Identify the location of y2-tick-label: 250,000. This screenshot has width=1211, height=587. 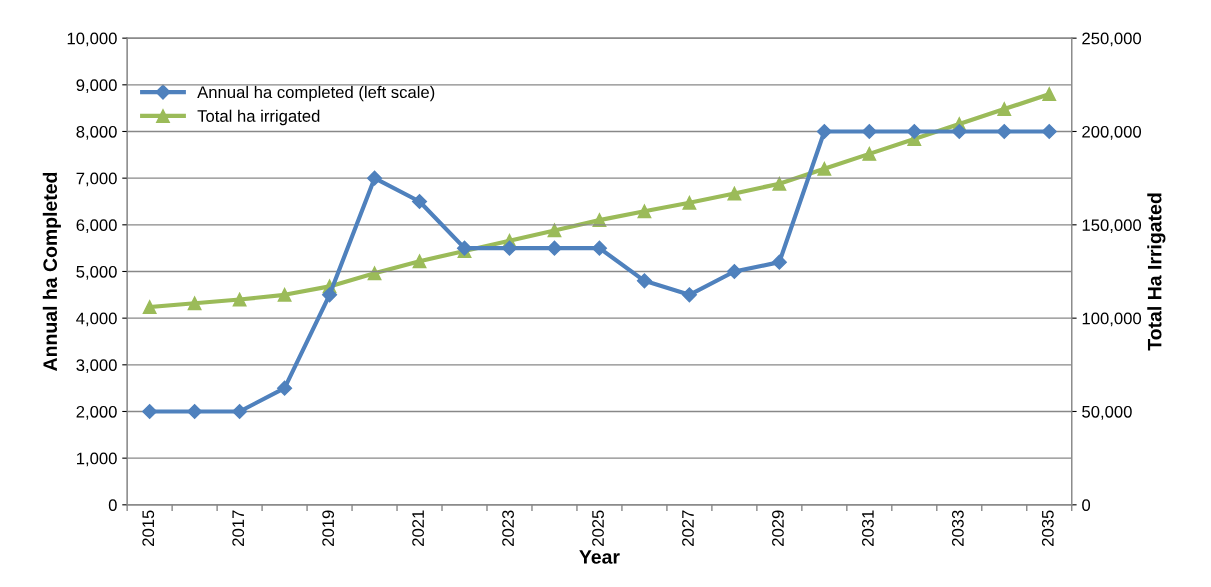
(1112, 39).